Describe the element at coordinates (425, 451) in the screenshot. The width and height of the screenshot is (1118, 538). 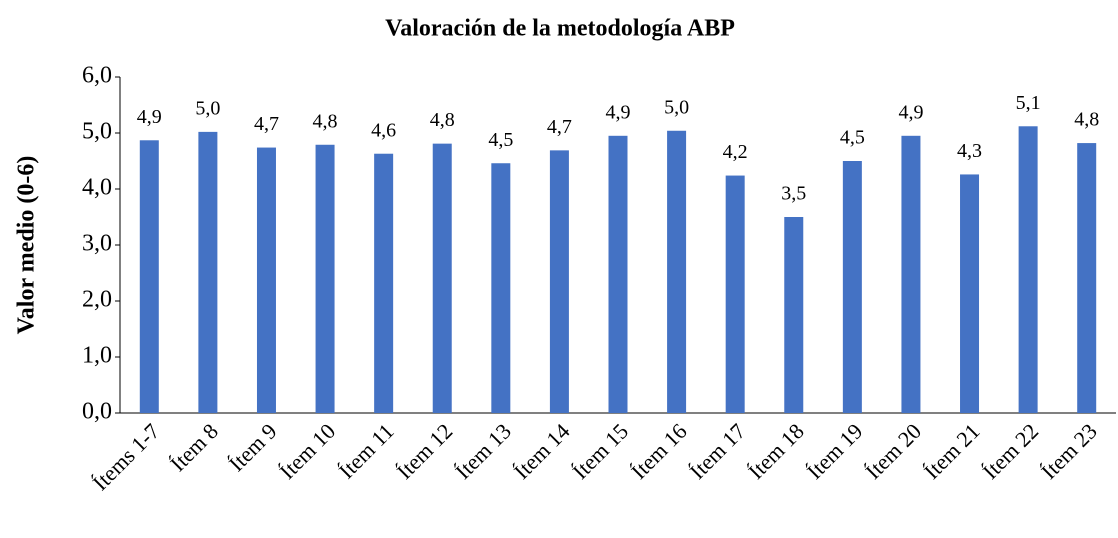
I see `x-tick-label: Ítem 12` at that location.